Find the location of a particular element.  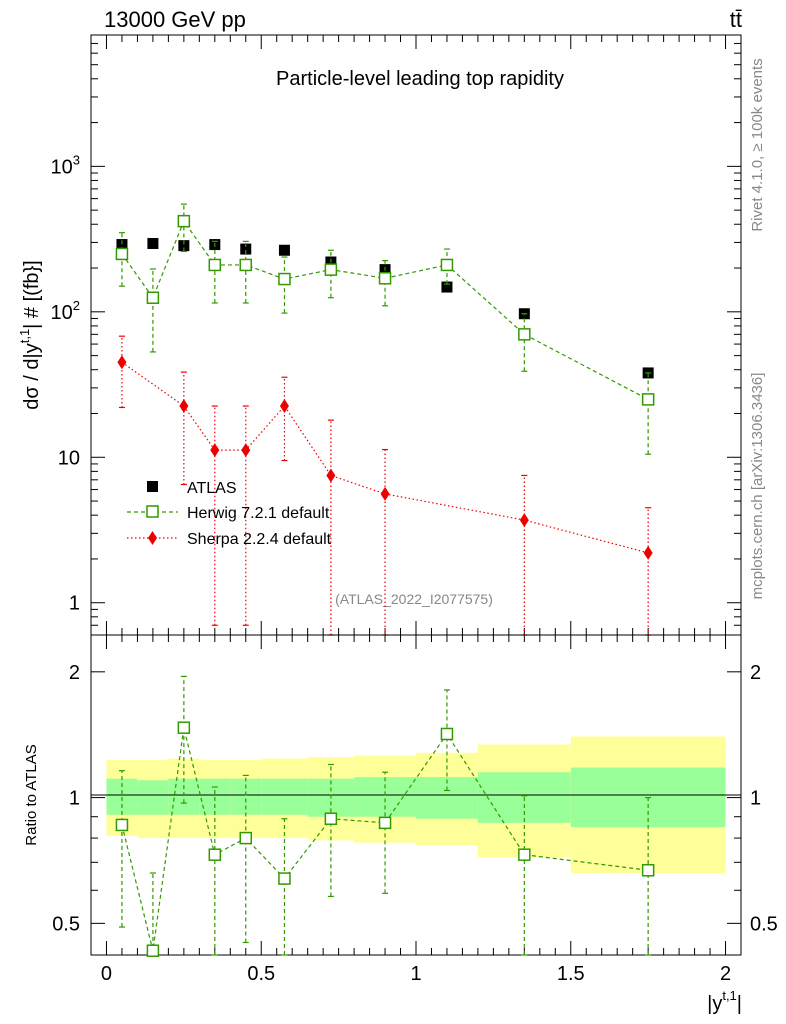

legend-sherpa-label: Sherpa 2.2.4 default is located at coordinates (259, 539).